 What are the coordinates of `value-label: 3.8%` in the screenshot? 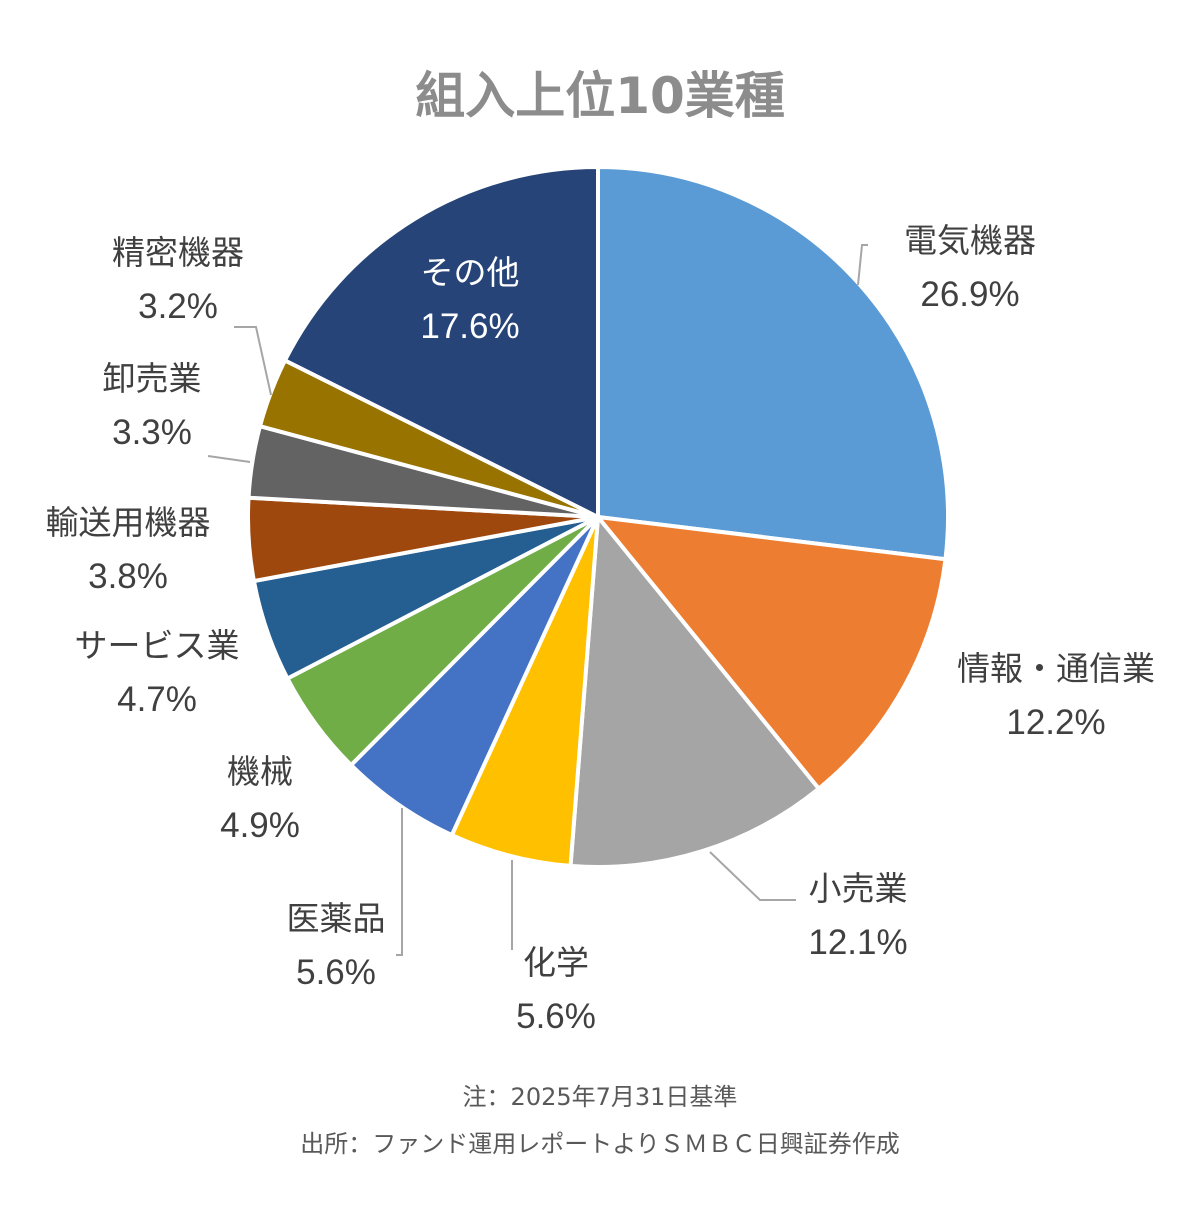 It's located at (128, 576).